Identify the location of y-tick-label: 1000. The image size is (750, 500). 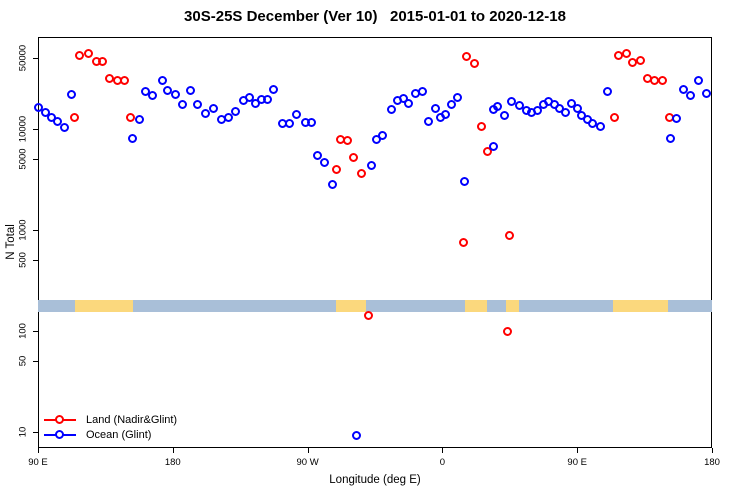
(23, 230).